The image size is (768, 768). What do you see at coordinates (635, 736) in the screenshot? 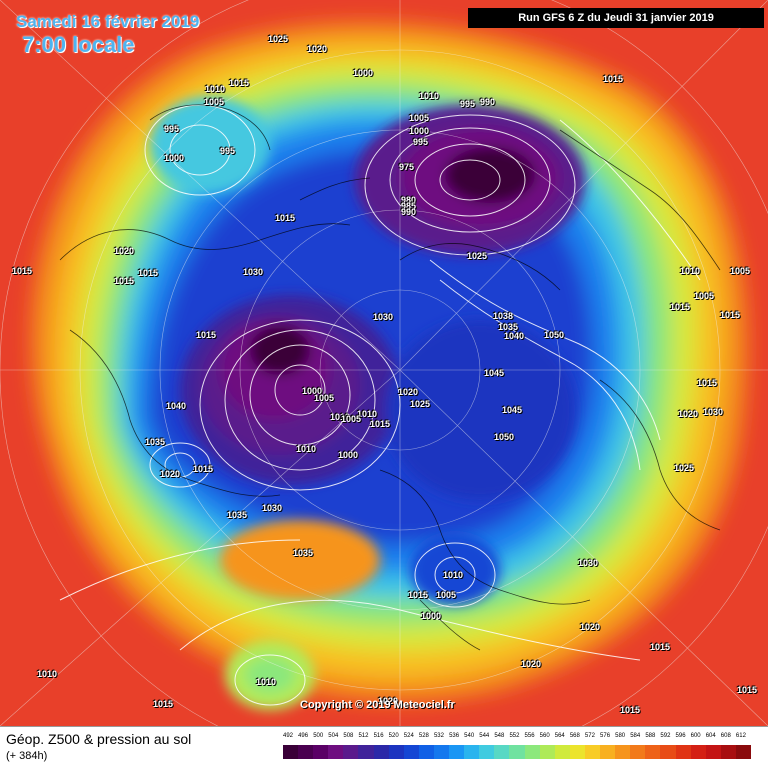
I see `scale-tick-label: 584` at bounding box center [635, 736].